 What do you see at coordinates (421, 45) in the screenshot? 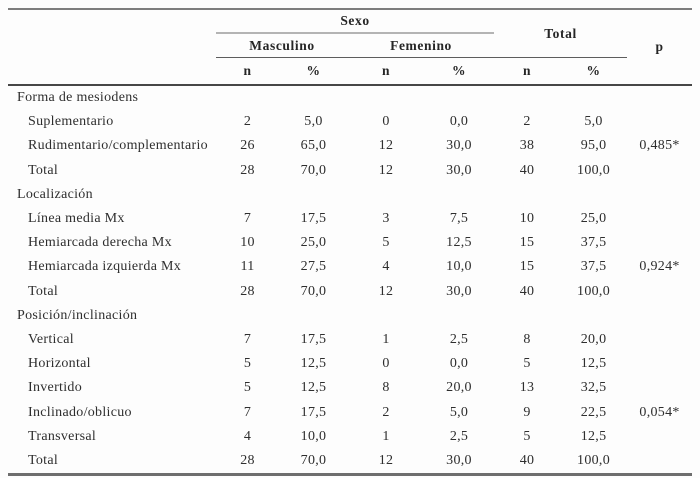
I see `header-femenino: Femenino` at bounding box center [421, 45].